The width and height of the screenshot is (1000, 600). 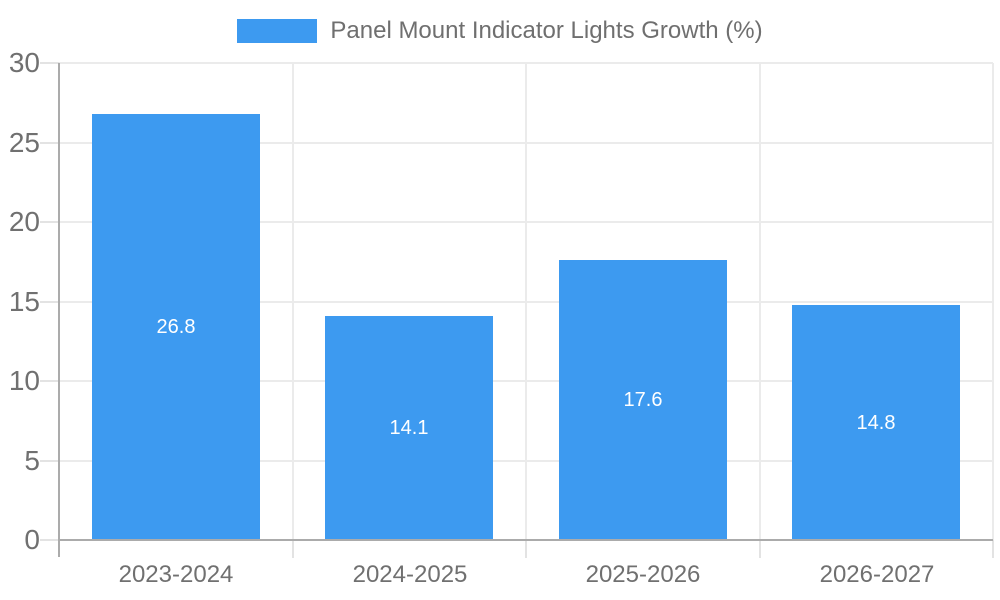 What do you see at coordinates (24, 380) in the screenshot?
I see `y-axis-tick-label: 10` at bounding box center [24, 380].